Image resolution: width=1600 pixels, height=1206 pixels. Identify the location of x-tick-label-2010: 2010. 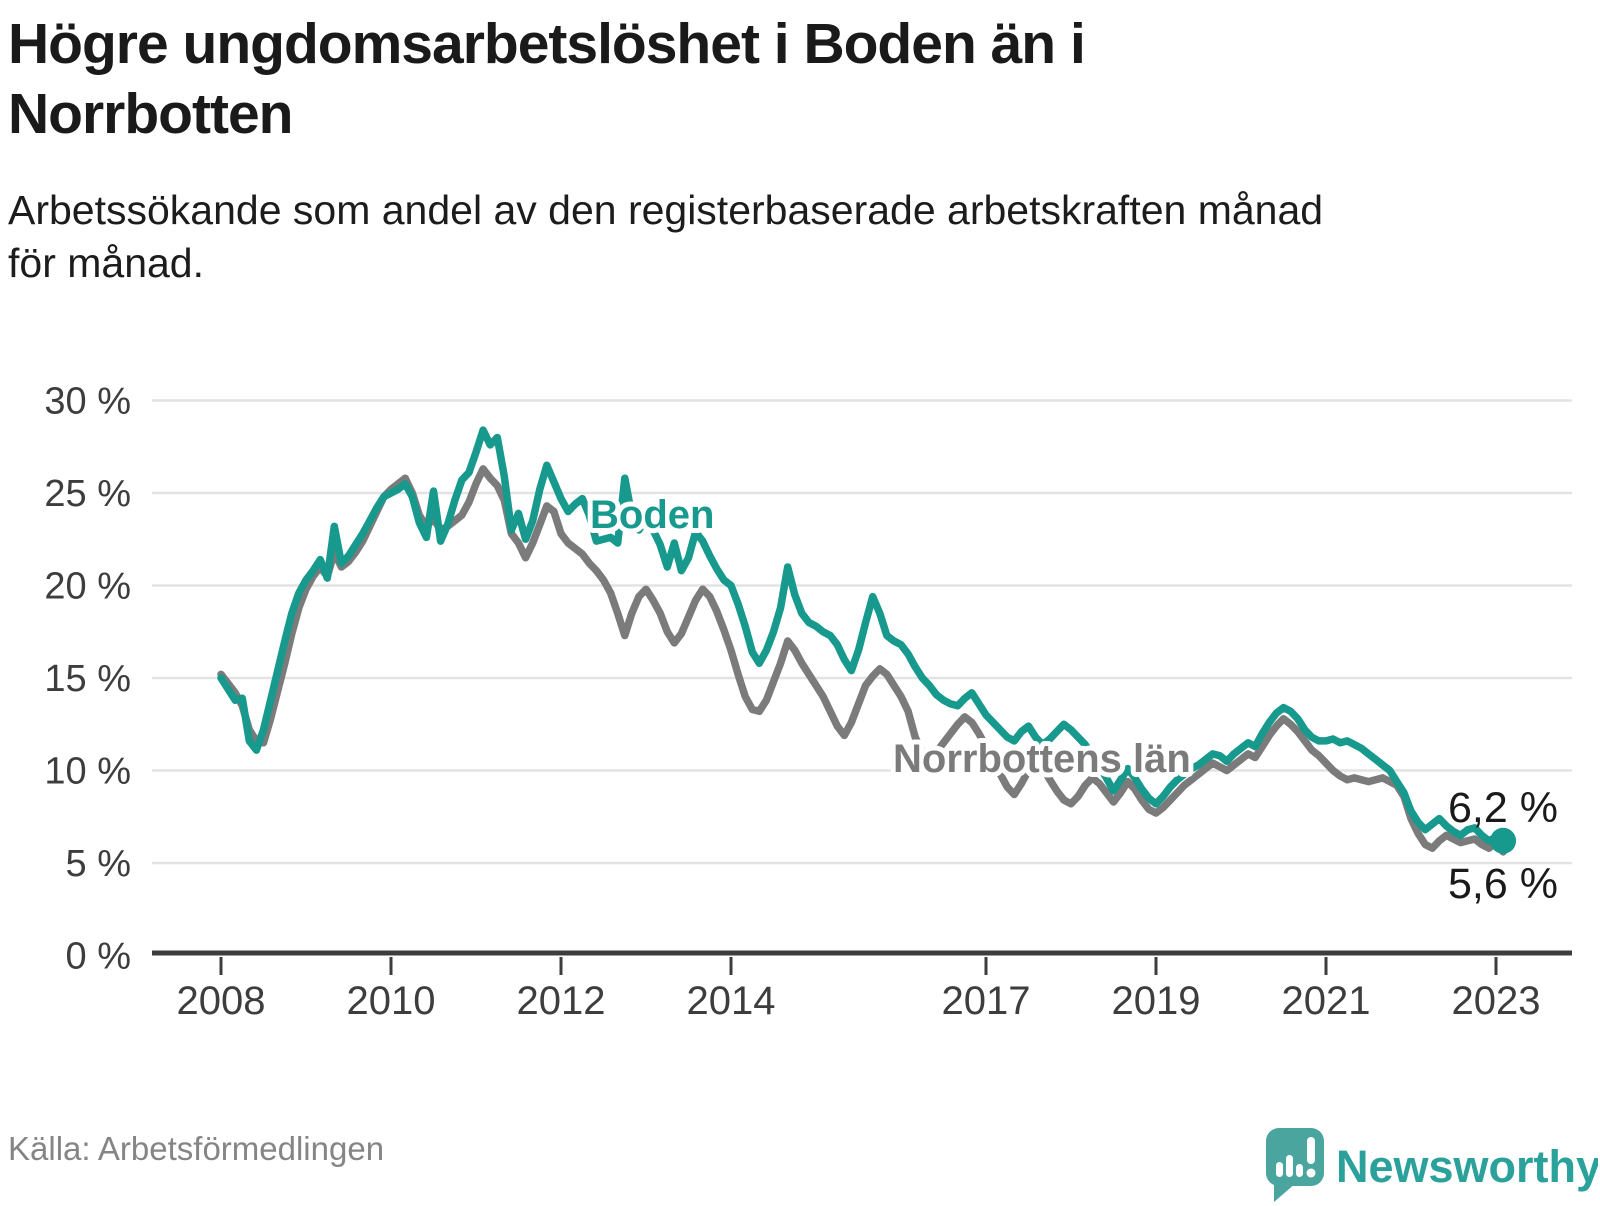
(391, 1001).